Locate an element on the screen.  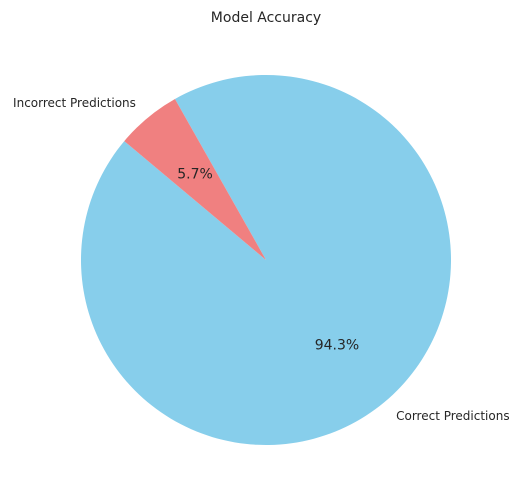
chart-title: Model Accuracy is located at coordinates (266, 18).